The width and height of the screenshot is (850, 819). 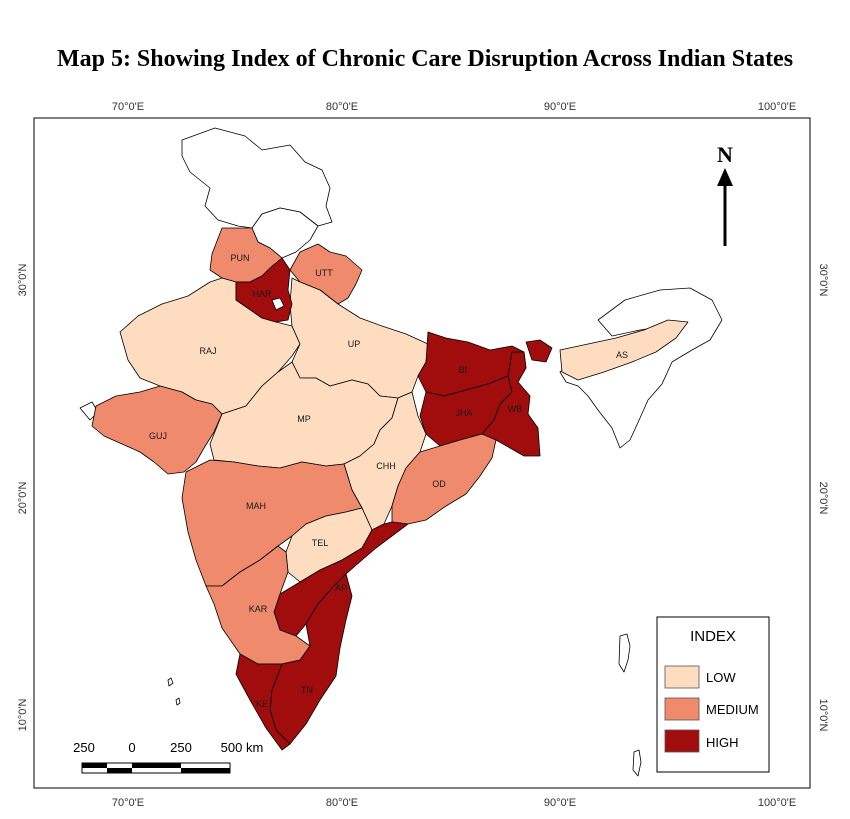 What do you see at coordinates (342, 107) in the screenshot?
I see `tick-top-80e: 80°0'E` at bounding box center [342, 107].